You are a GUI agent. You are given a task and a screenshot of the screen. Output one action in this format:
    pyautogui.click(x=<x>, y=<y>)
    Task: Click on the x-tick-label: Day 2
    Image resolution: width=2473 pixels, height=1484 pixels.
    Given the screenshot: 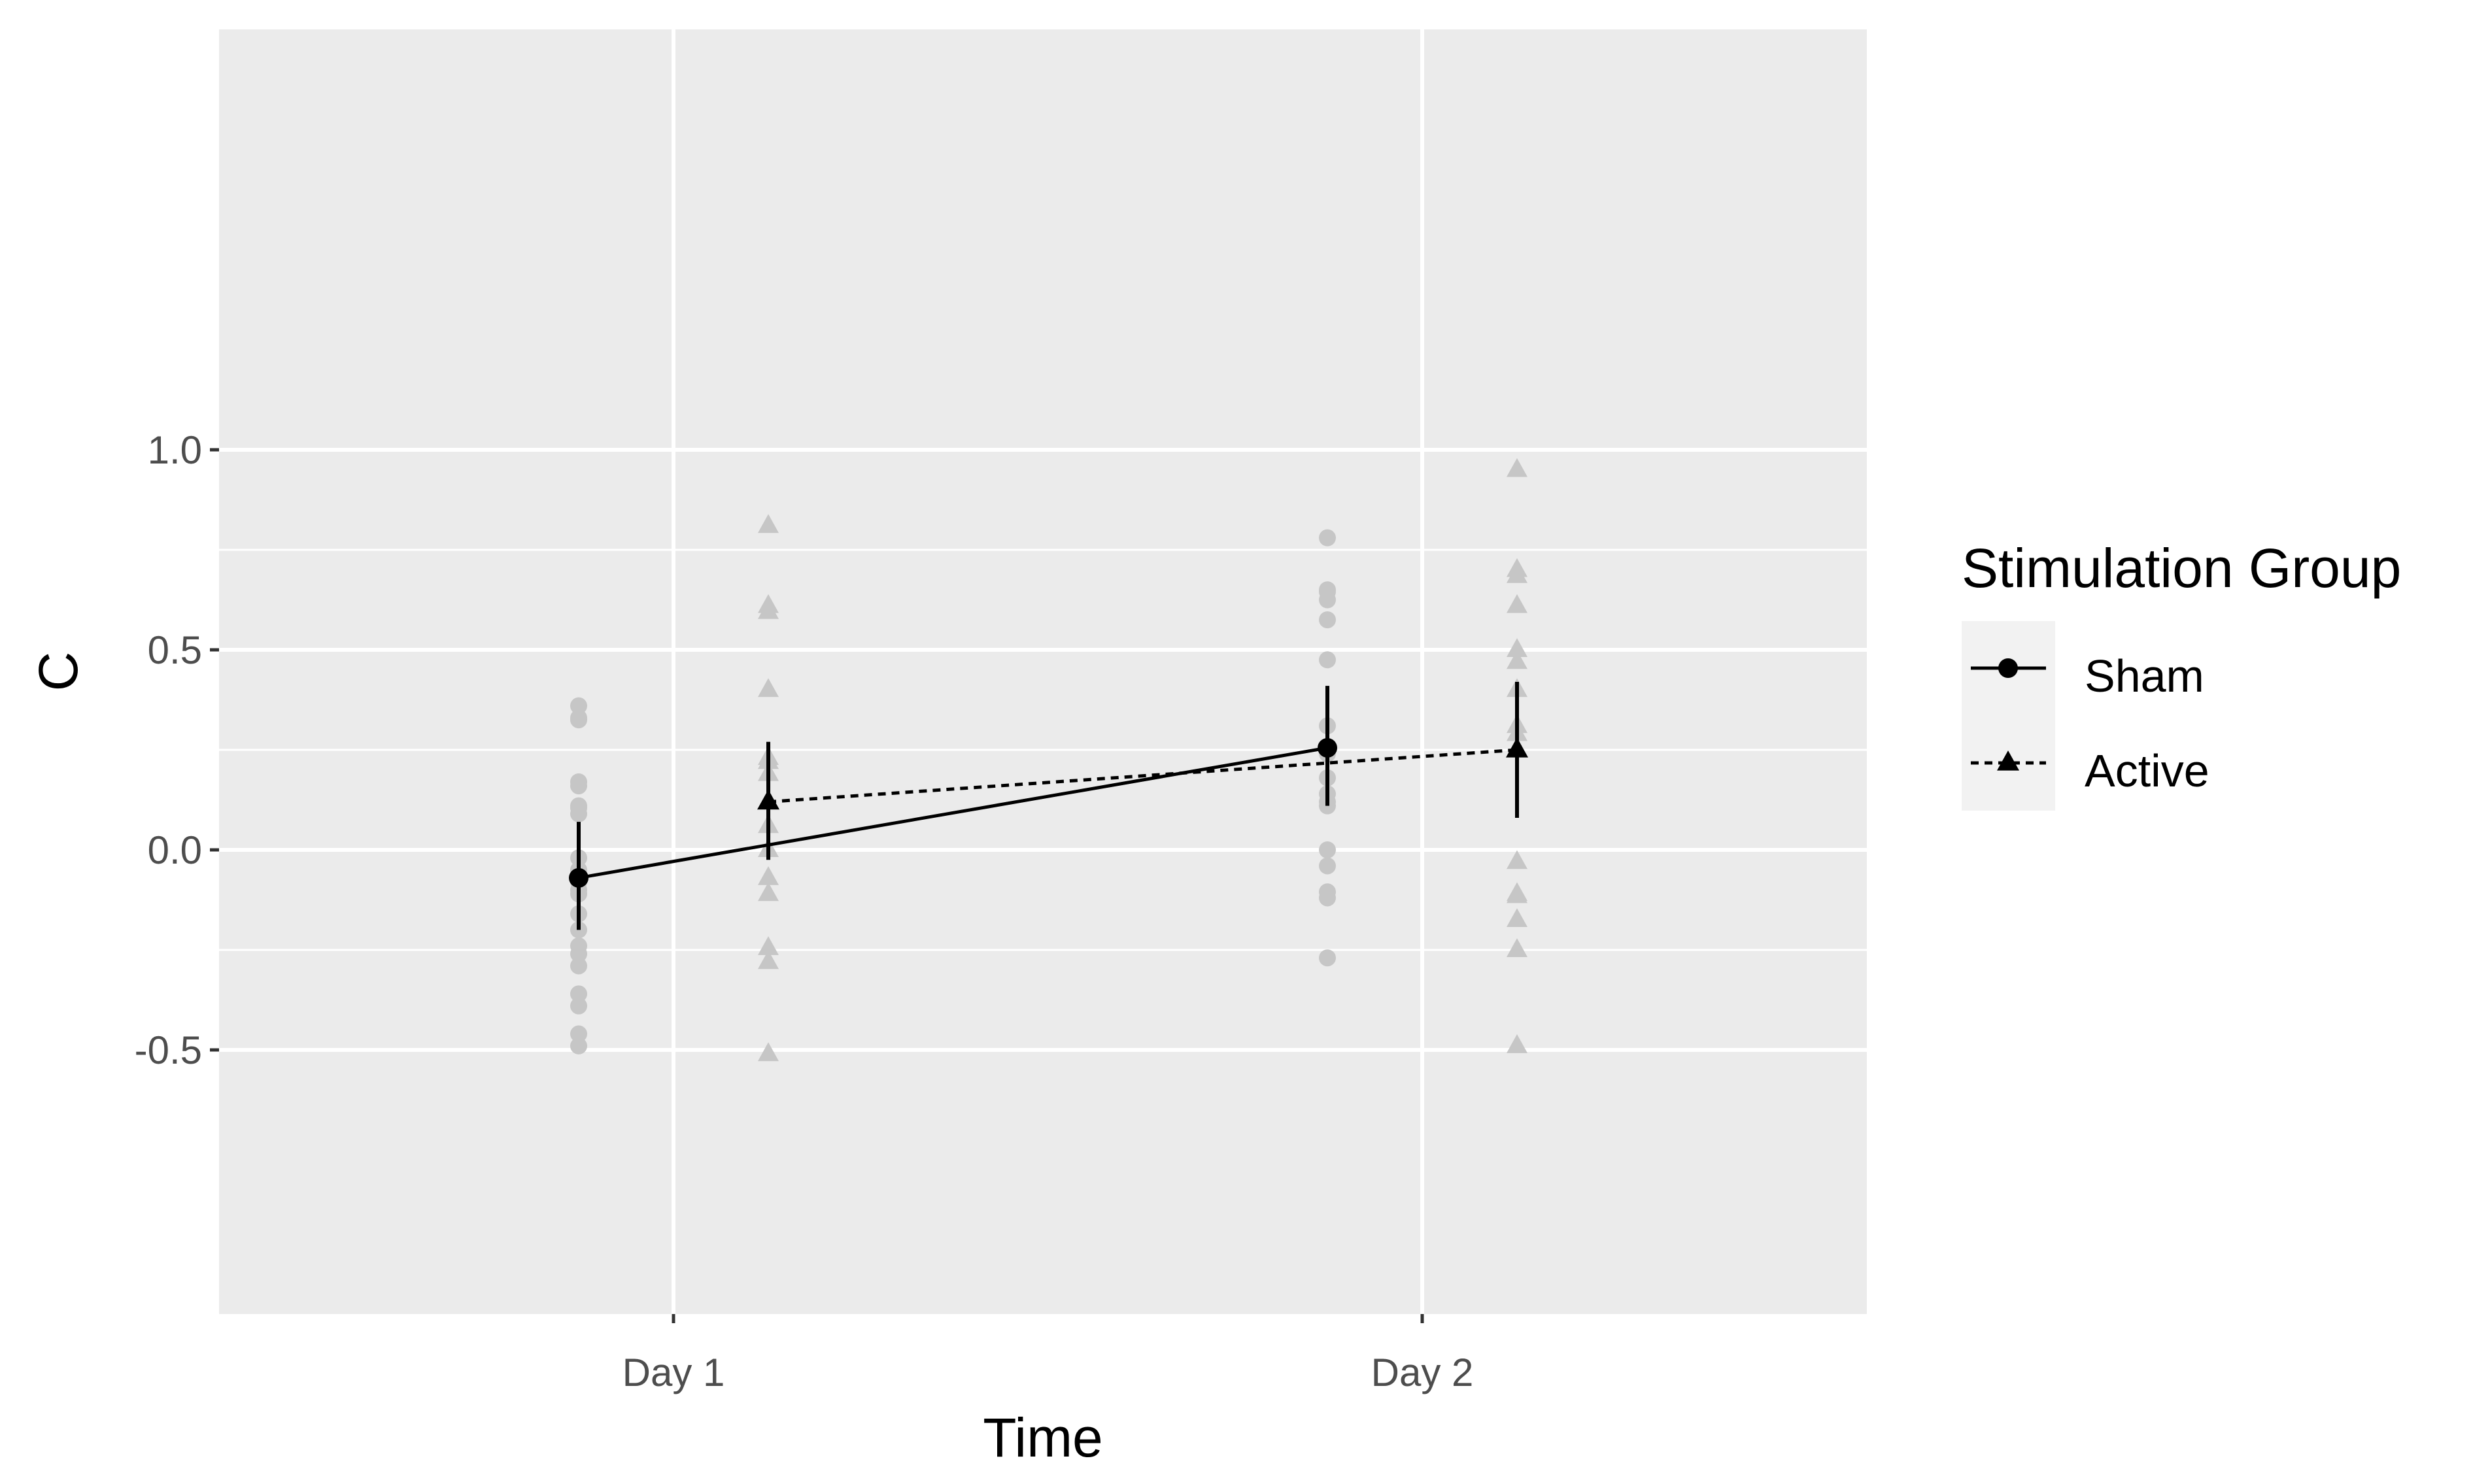 What is the action you would take?
    pyautogui.click(x=1422, y=1372)
    